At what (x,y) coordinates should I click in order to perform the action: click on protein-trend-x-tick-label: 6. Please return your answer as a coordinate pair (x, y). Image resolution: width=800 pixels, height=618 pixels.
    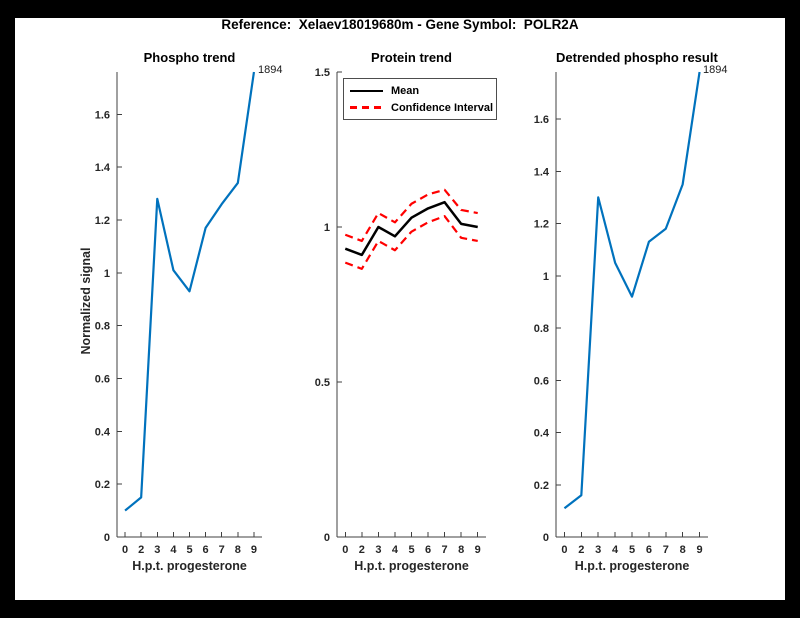
    Looking at the image, I should click on (428, 550).